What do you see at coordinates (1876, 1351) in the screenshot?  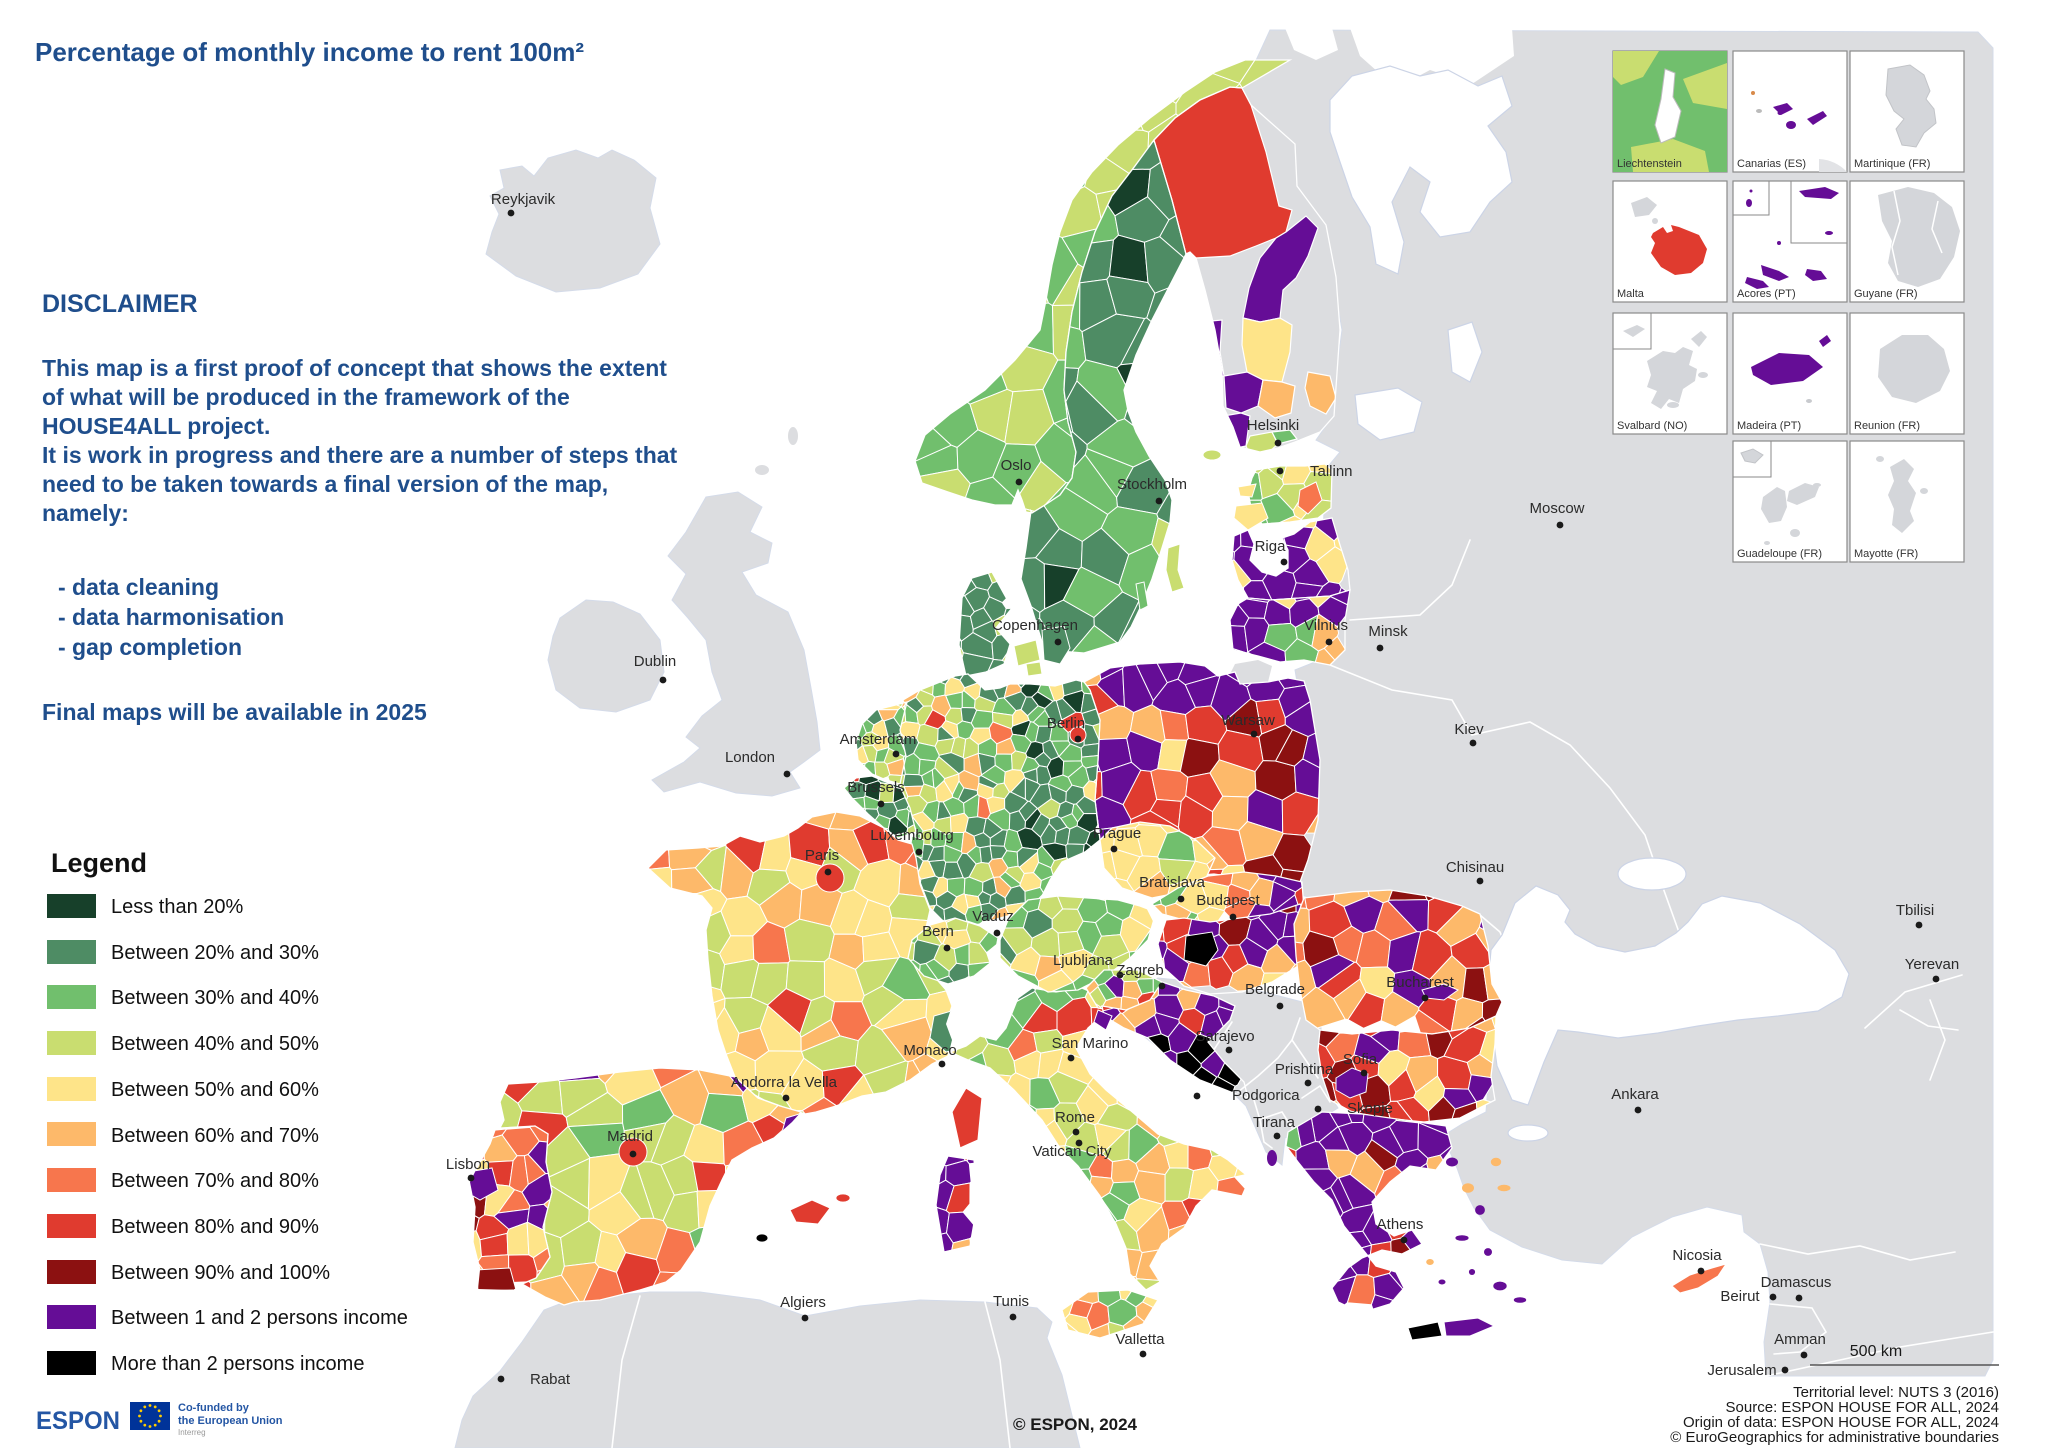 I see `svg-text: 500 km` at bounding box center [1876, 1351].